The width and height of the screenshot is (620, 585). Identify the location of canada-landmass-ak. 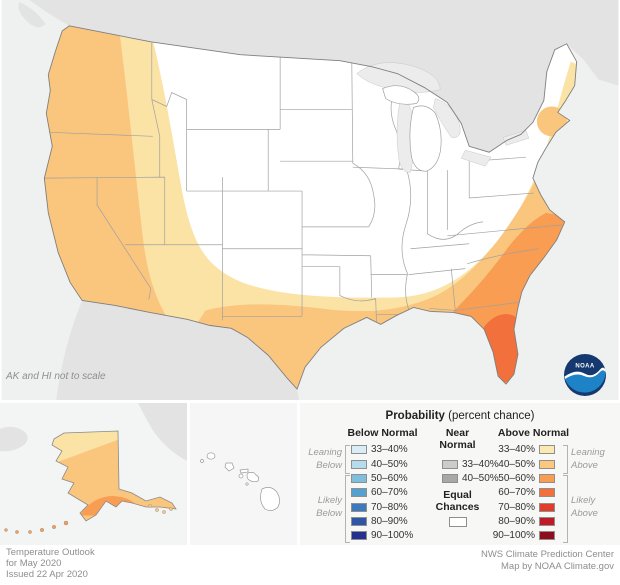
(162, 432).